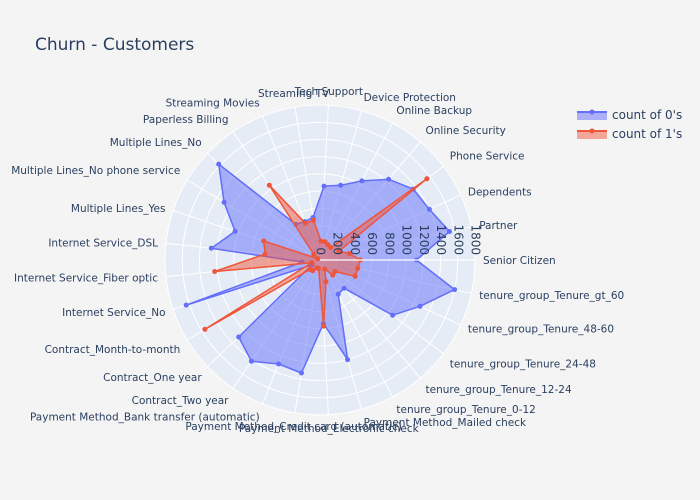 Image resolution: width=700 pixels, height=500 pixels. What do you see at coordinates (487, 156) in the screenshot?
I see `category-label: Phone Service` at bounding box center [487, 156].